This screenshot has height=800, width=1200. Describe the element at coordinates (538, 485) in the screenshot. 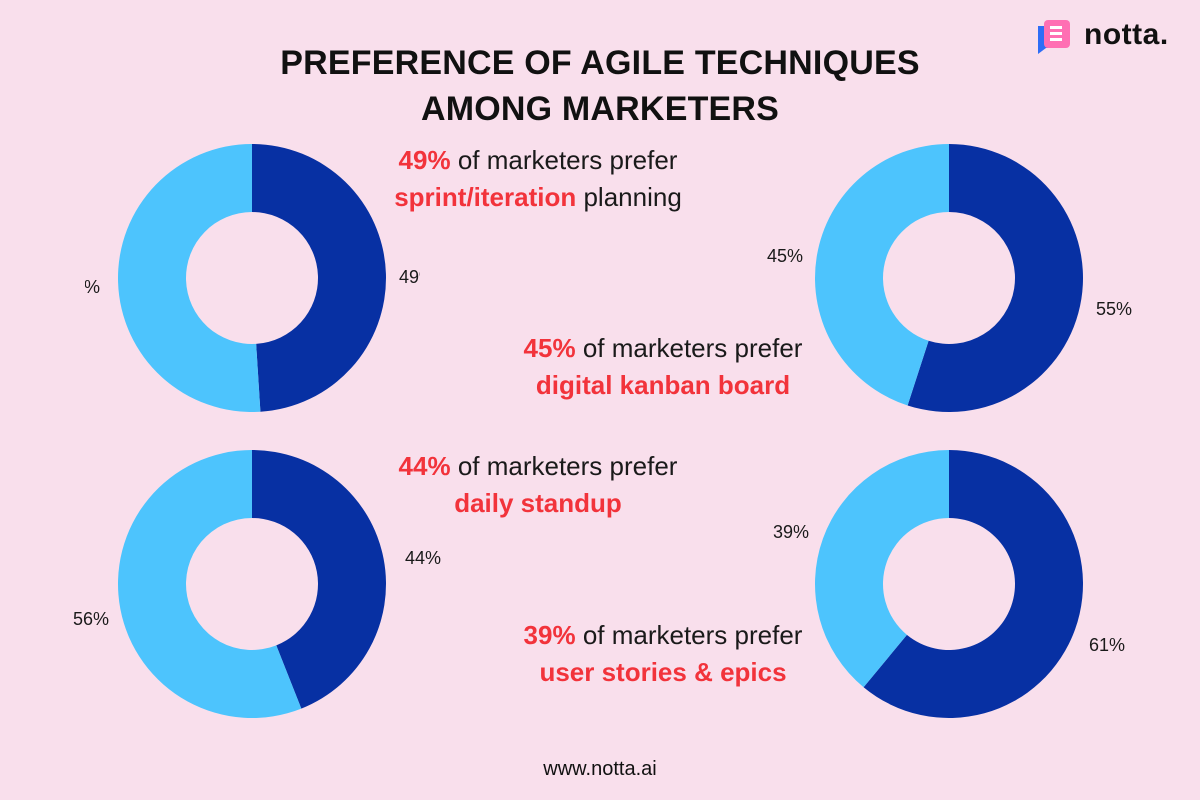

I see `stat-daily-standup: 44% of marketers prefer daily standup` at that location.